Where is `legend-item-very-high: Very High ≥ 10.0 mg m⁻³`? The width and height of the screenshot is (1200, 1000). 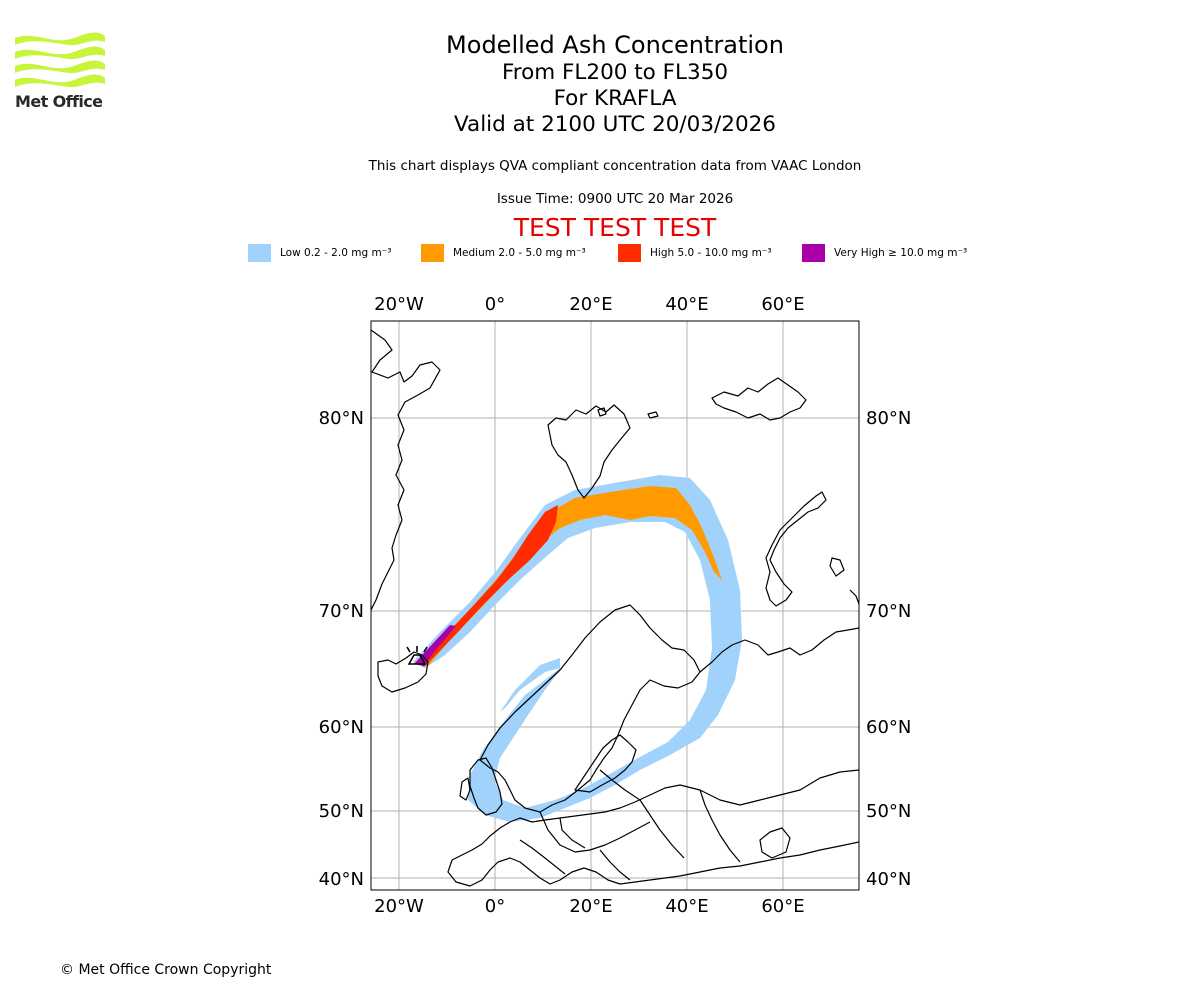 legend-item-very-high: Very High ≥ 10.0 mg m⁻³ is located at coordinates (884, 253).